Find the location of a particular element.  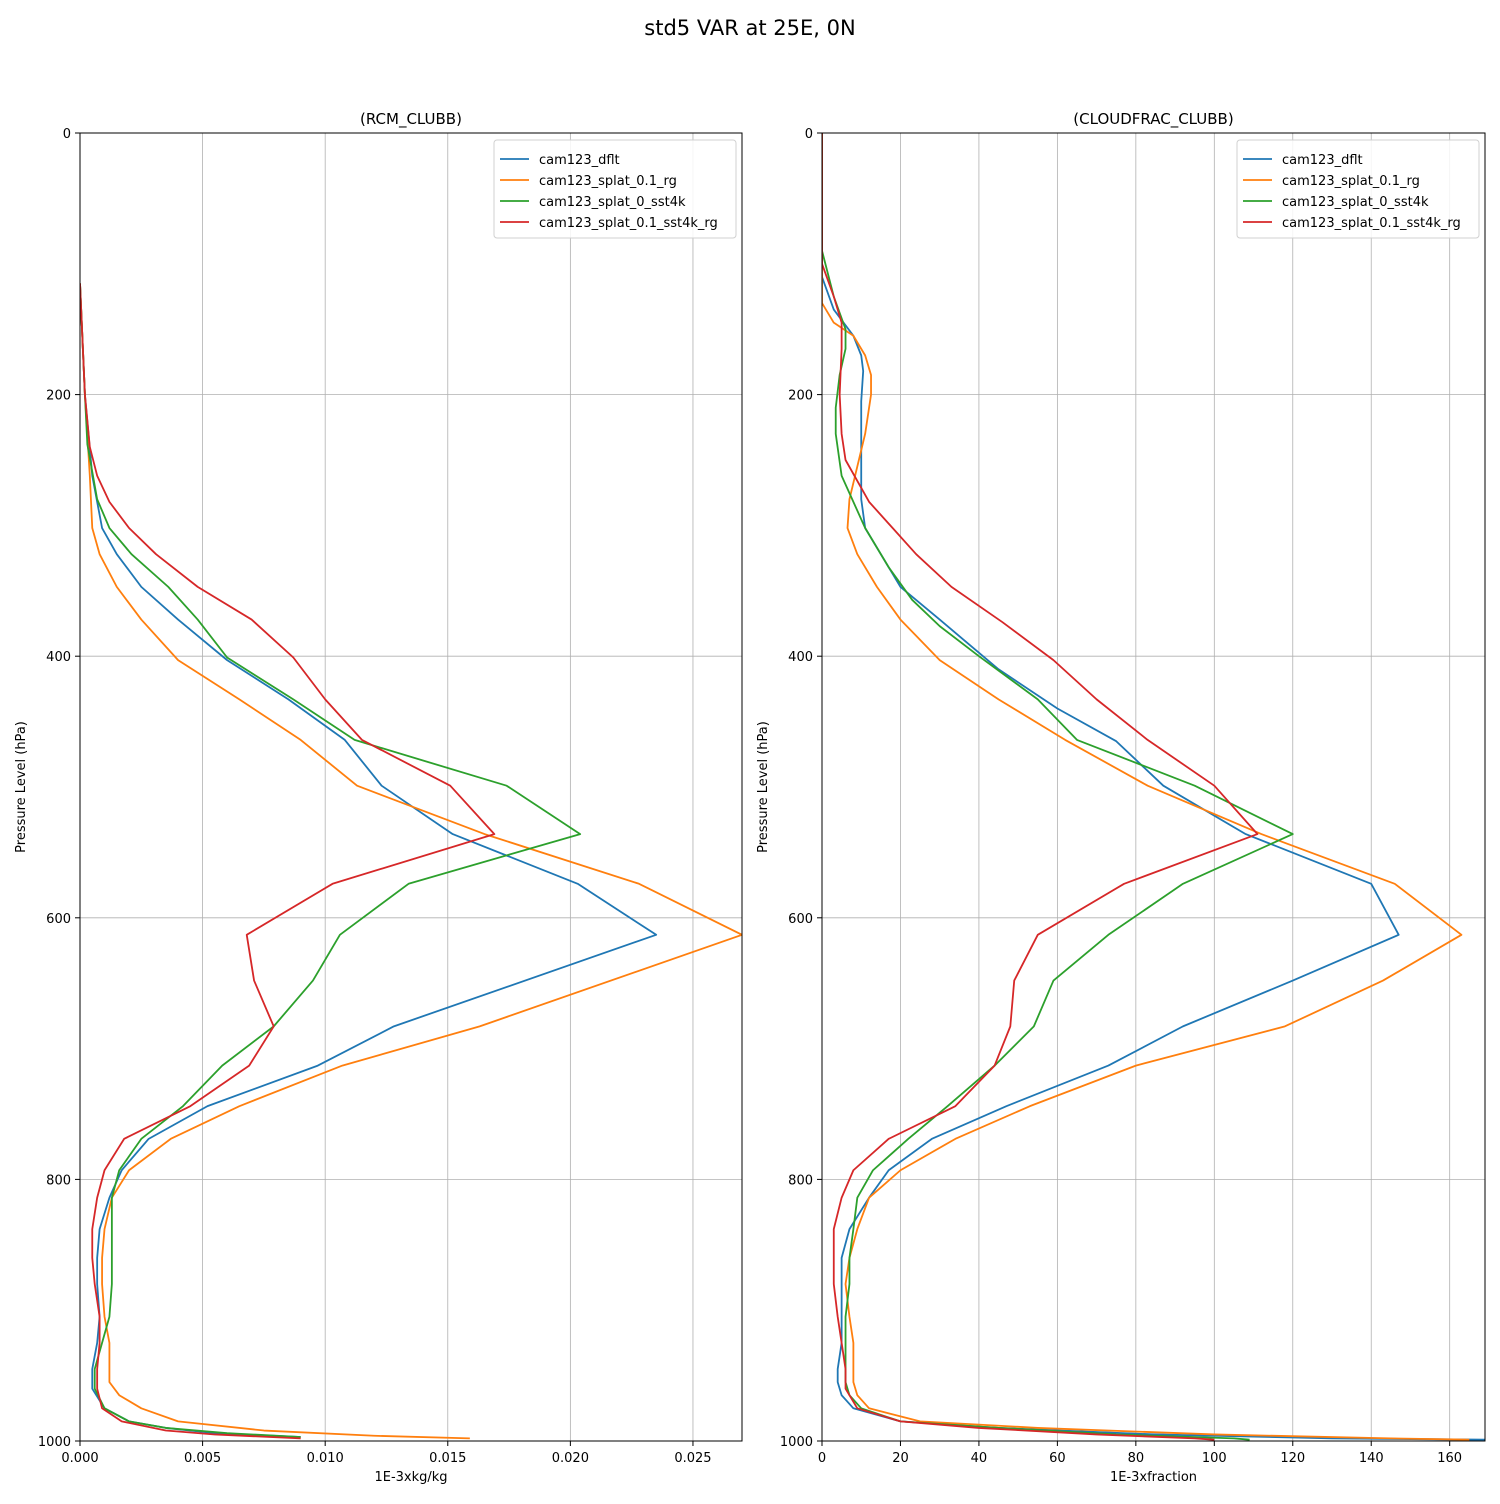

x-tick-label: 0.000 is located at coordinates (79, 1458).